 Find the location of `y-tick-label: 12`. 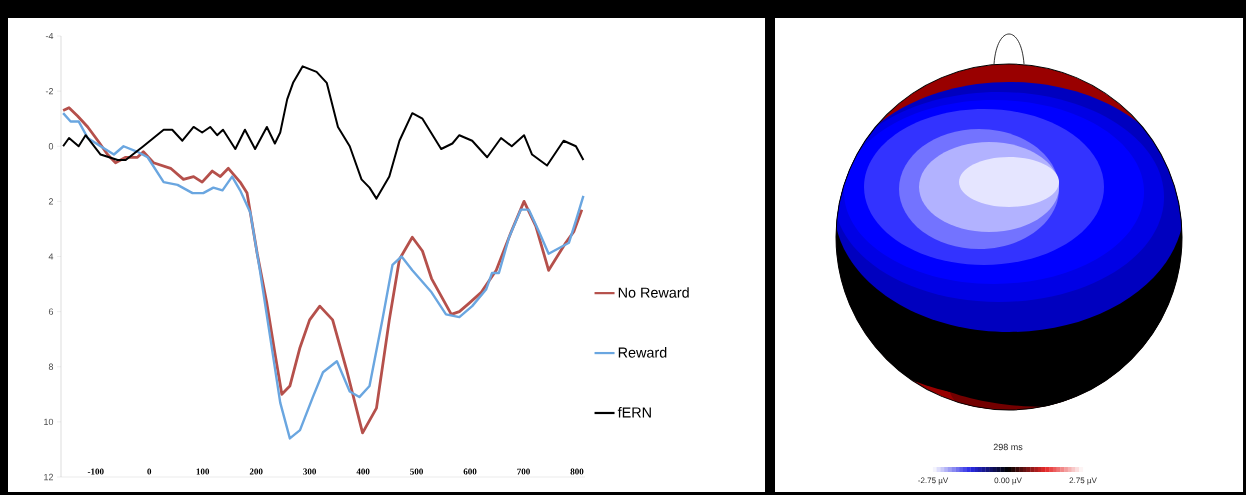

y-tick-label: 12 is located at coordinates (49, 477).